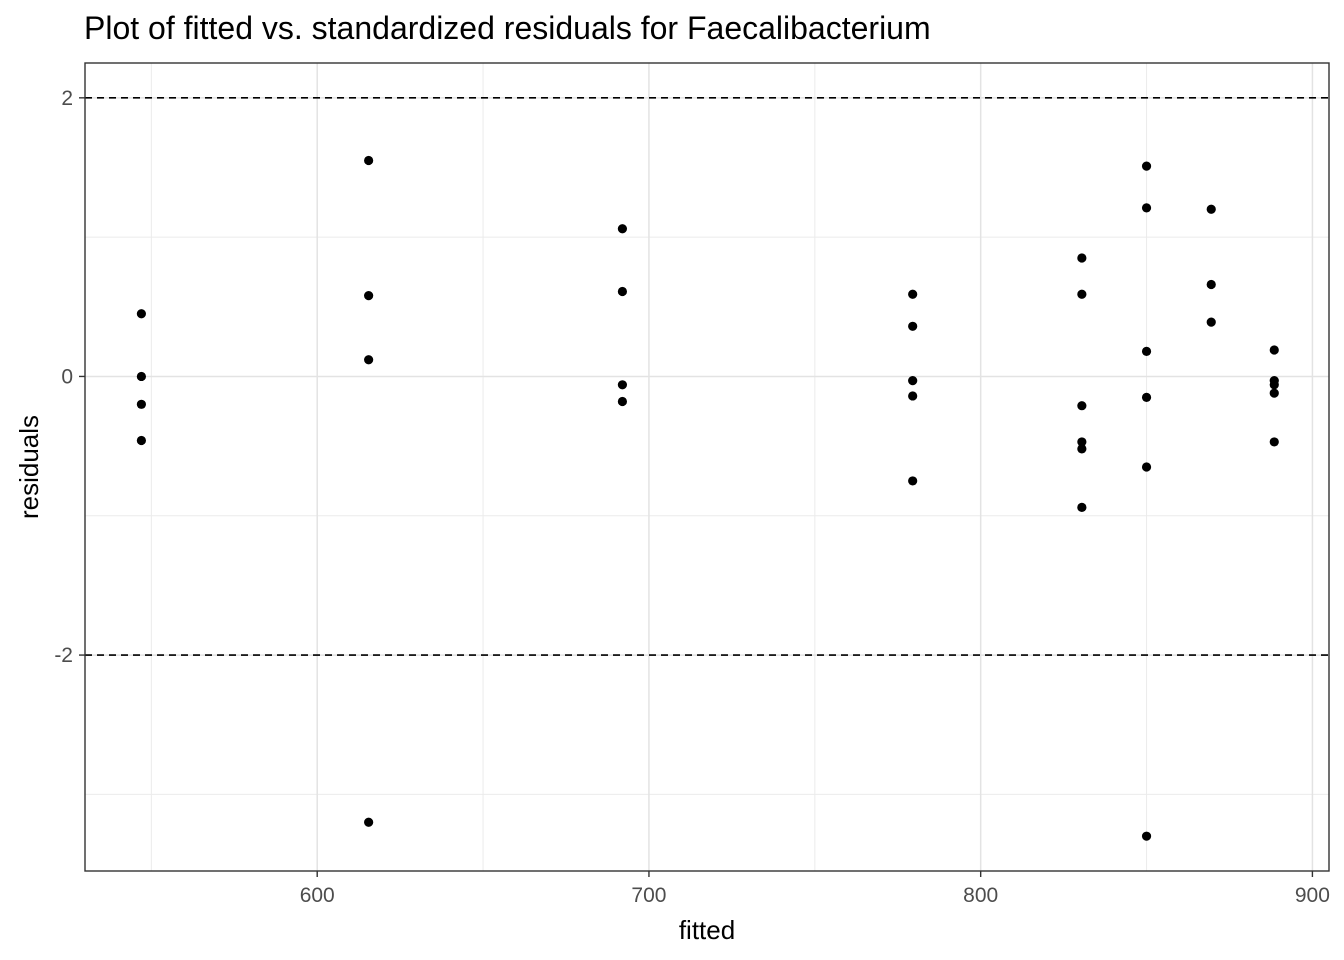  Describe the element at coordinates (707, 930) in the screenshot. I see `x-axis-label: fitted` at that location.